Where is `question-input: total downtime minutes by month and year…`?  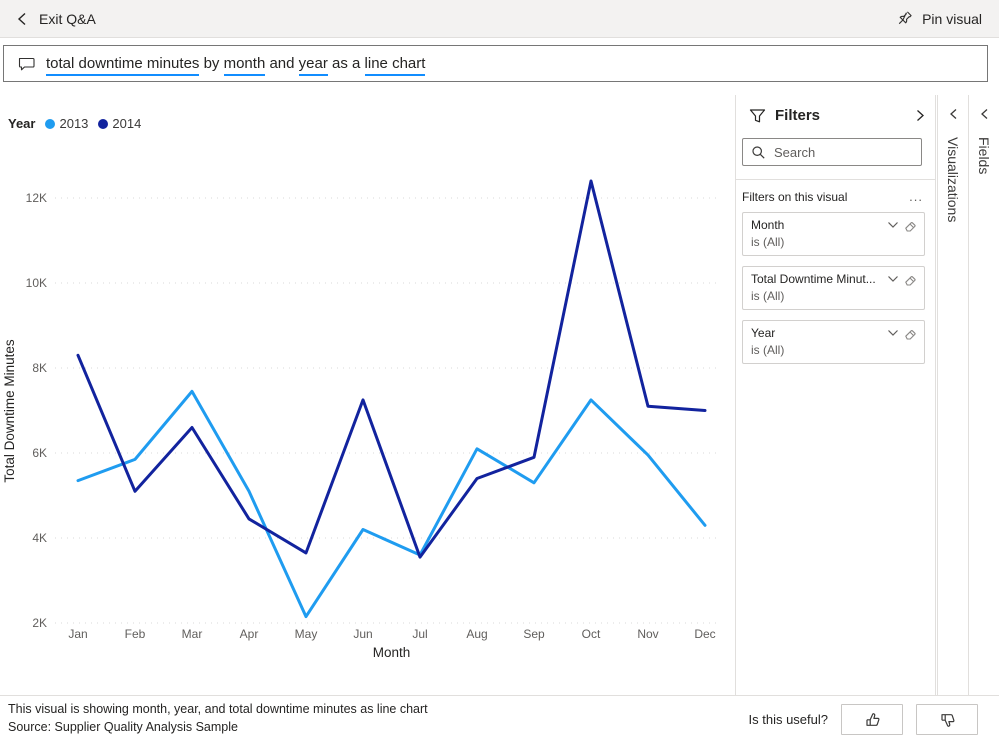
question-input: total downtime minutes by month and year… is located at coordinates (495, 63).